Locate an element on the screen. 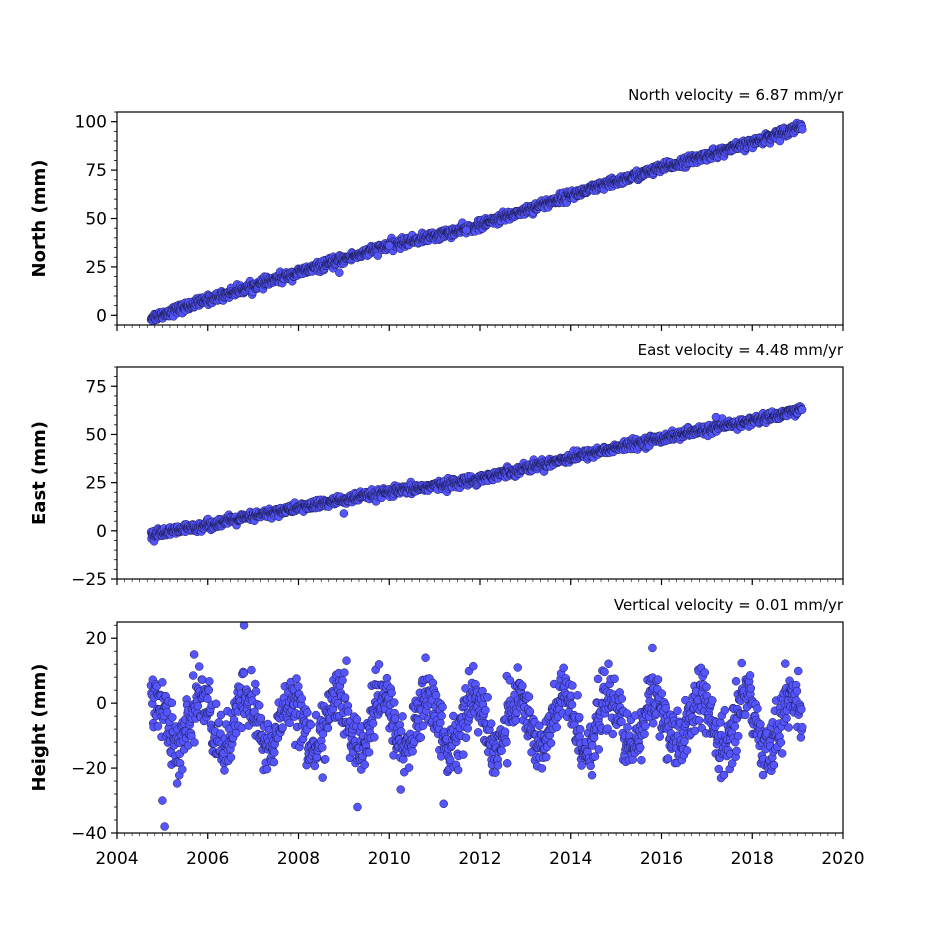  east-y-axis-label: East (mm) is located at coordinates (39, 473).